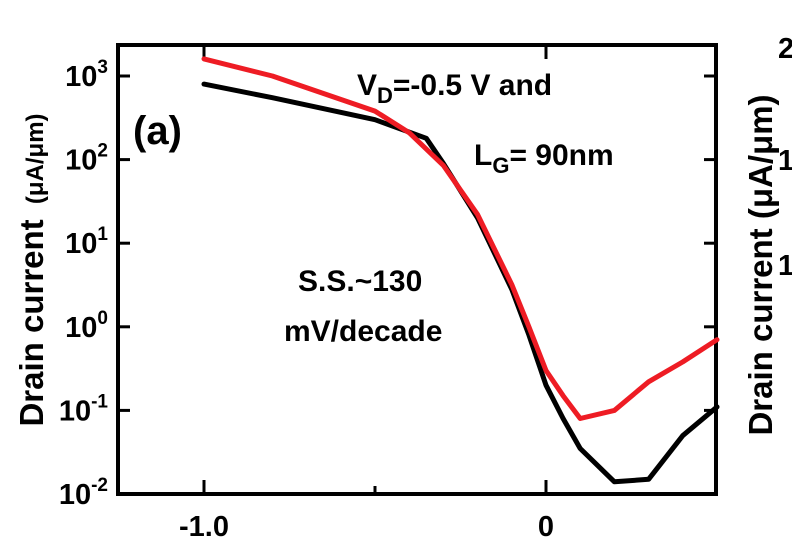 The width and height of the screenshot is (792, 542). What do you see at coordinates (99, 485) in the screenshot?
I see `y-tick-exponent: -2` at bounding box center [99, 485].